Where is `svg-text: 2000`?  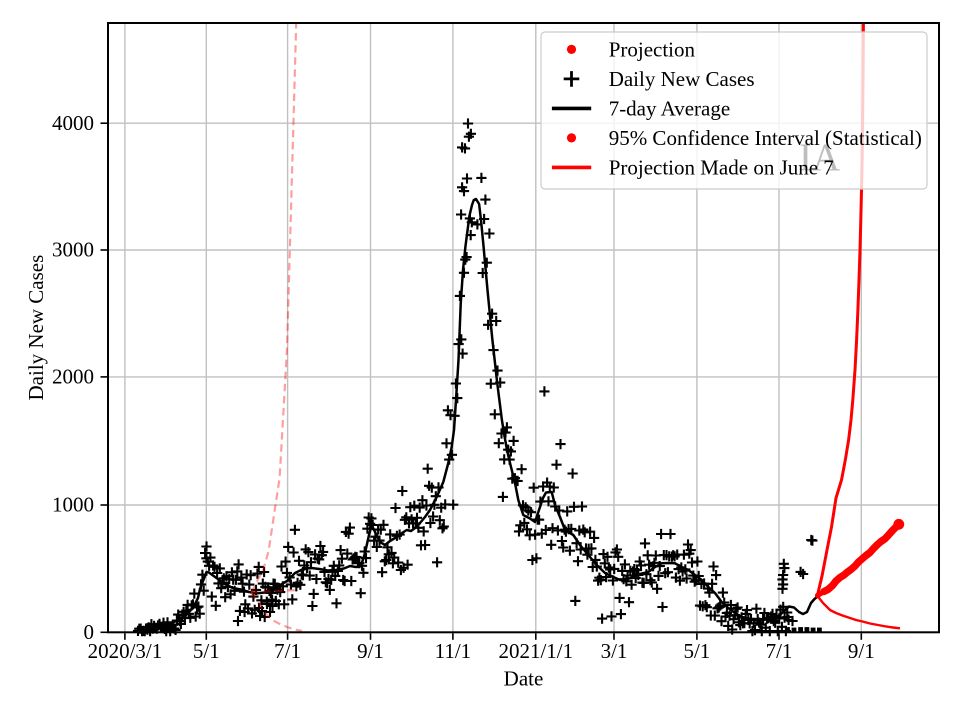 svg-text: 2000 is located at coordinates (73, 377).